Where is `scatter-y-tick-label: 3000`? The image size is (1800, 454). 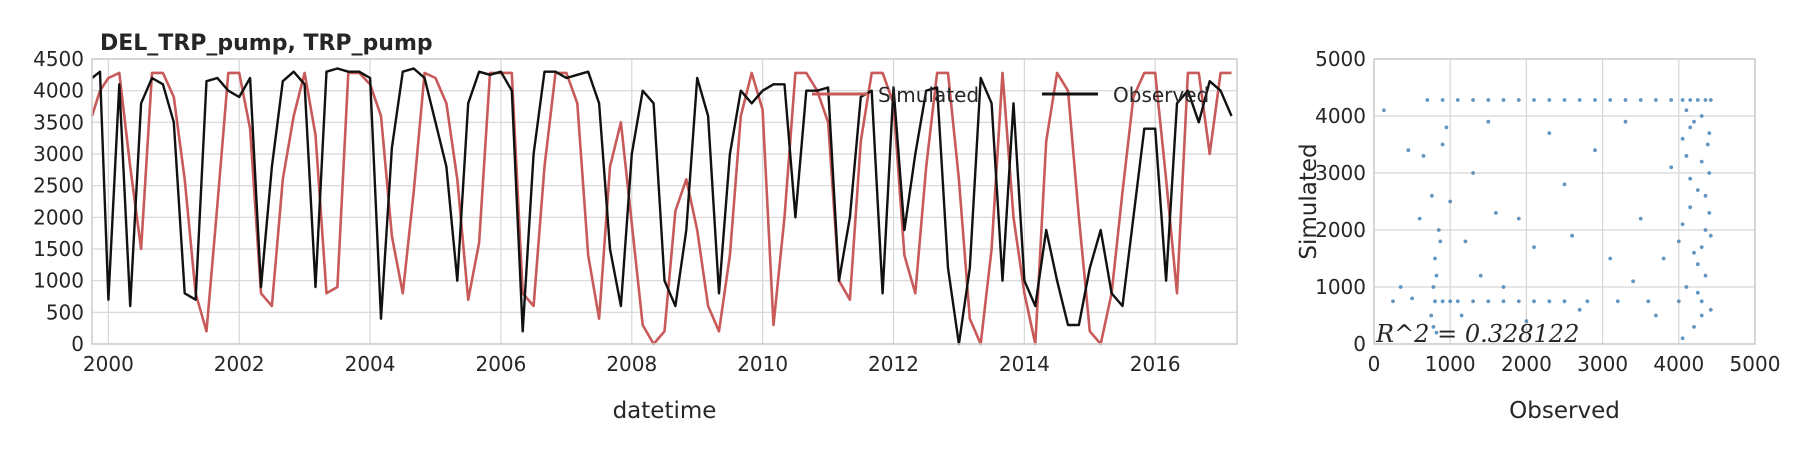 scatter-y-tick-label: 3000 is located at coordinates (1340, 173).